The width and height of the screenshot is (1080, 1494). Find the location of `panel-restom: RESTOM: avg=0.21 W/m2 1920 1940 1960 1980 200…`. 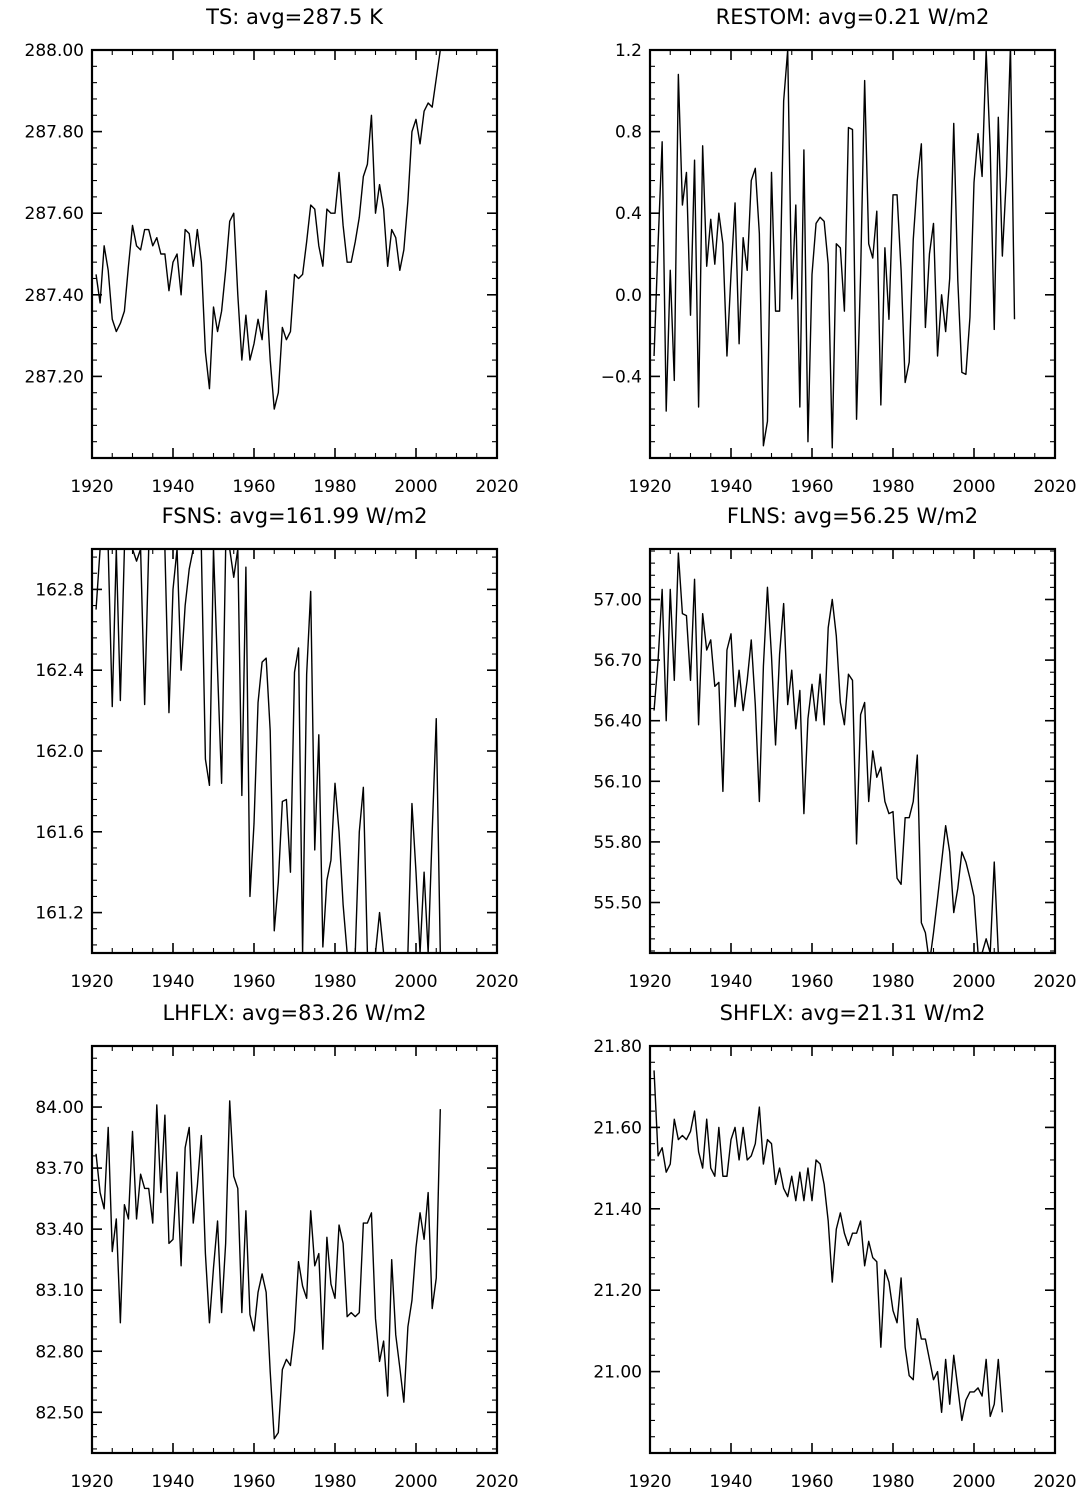

panel-restom: RESTOM: avg=0.21 W/m2 1920 1940 1960 1980 200… is located at coordinates (839, 251).